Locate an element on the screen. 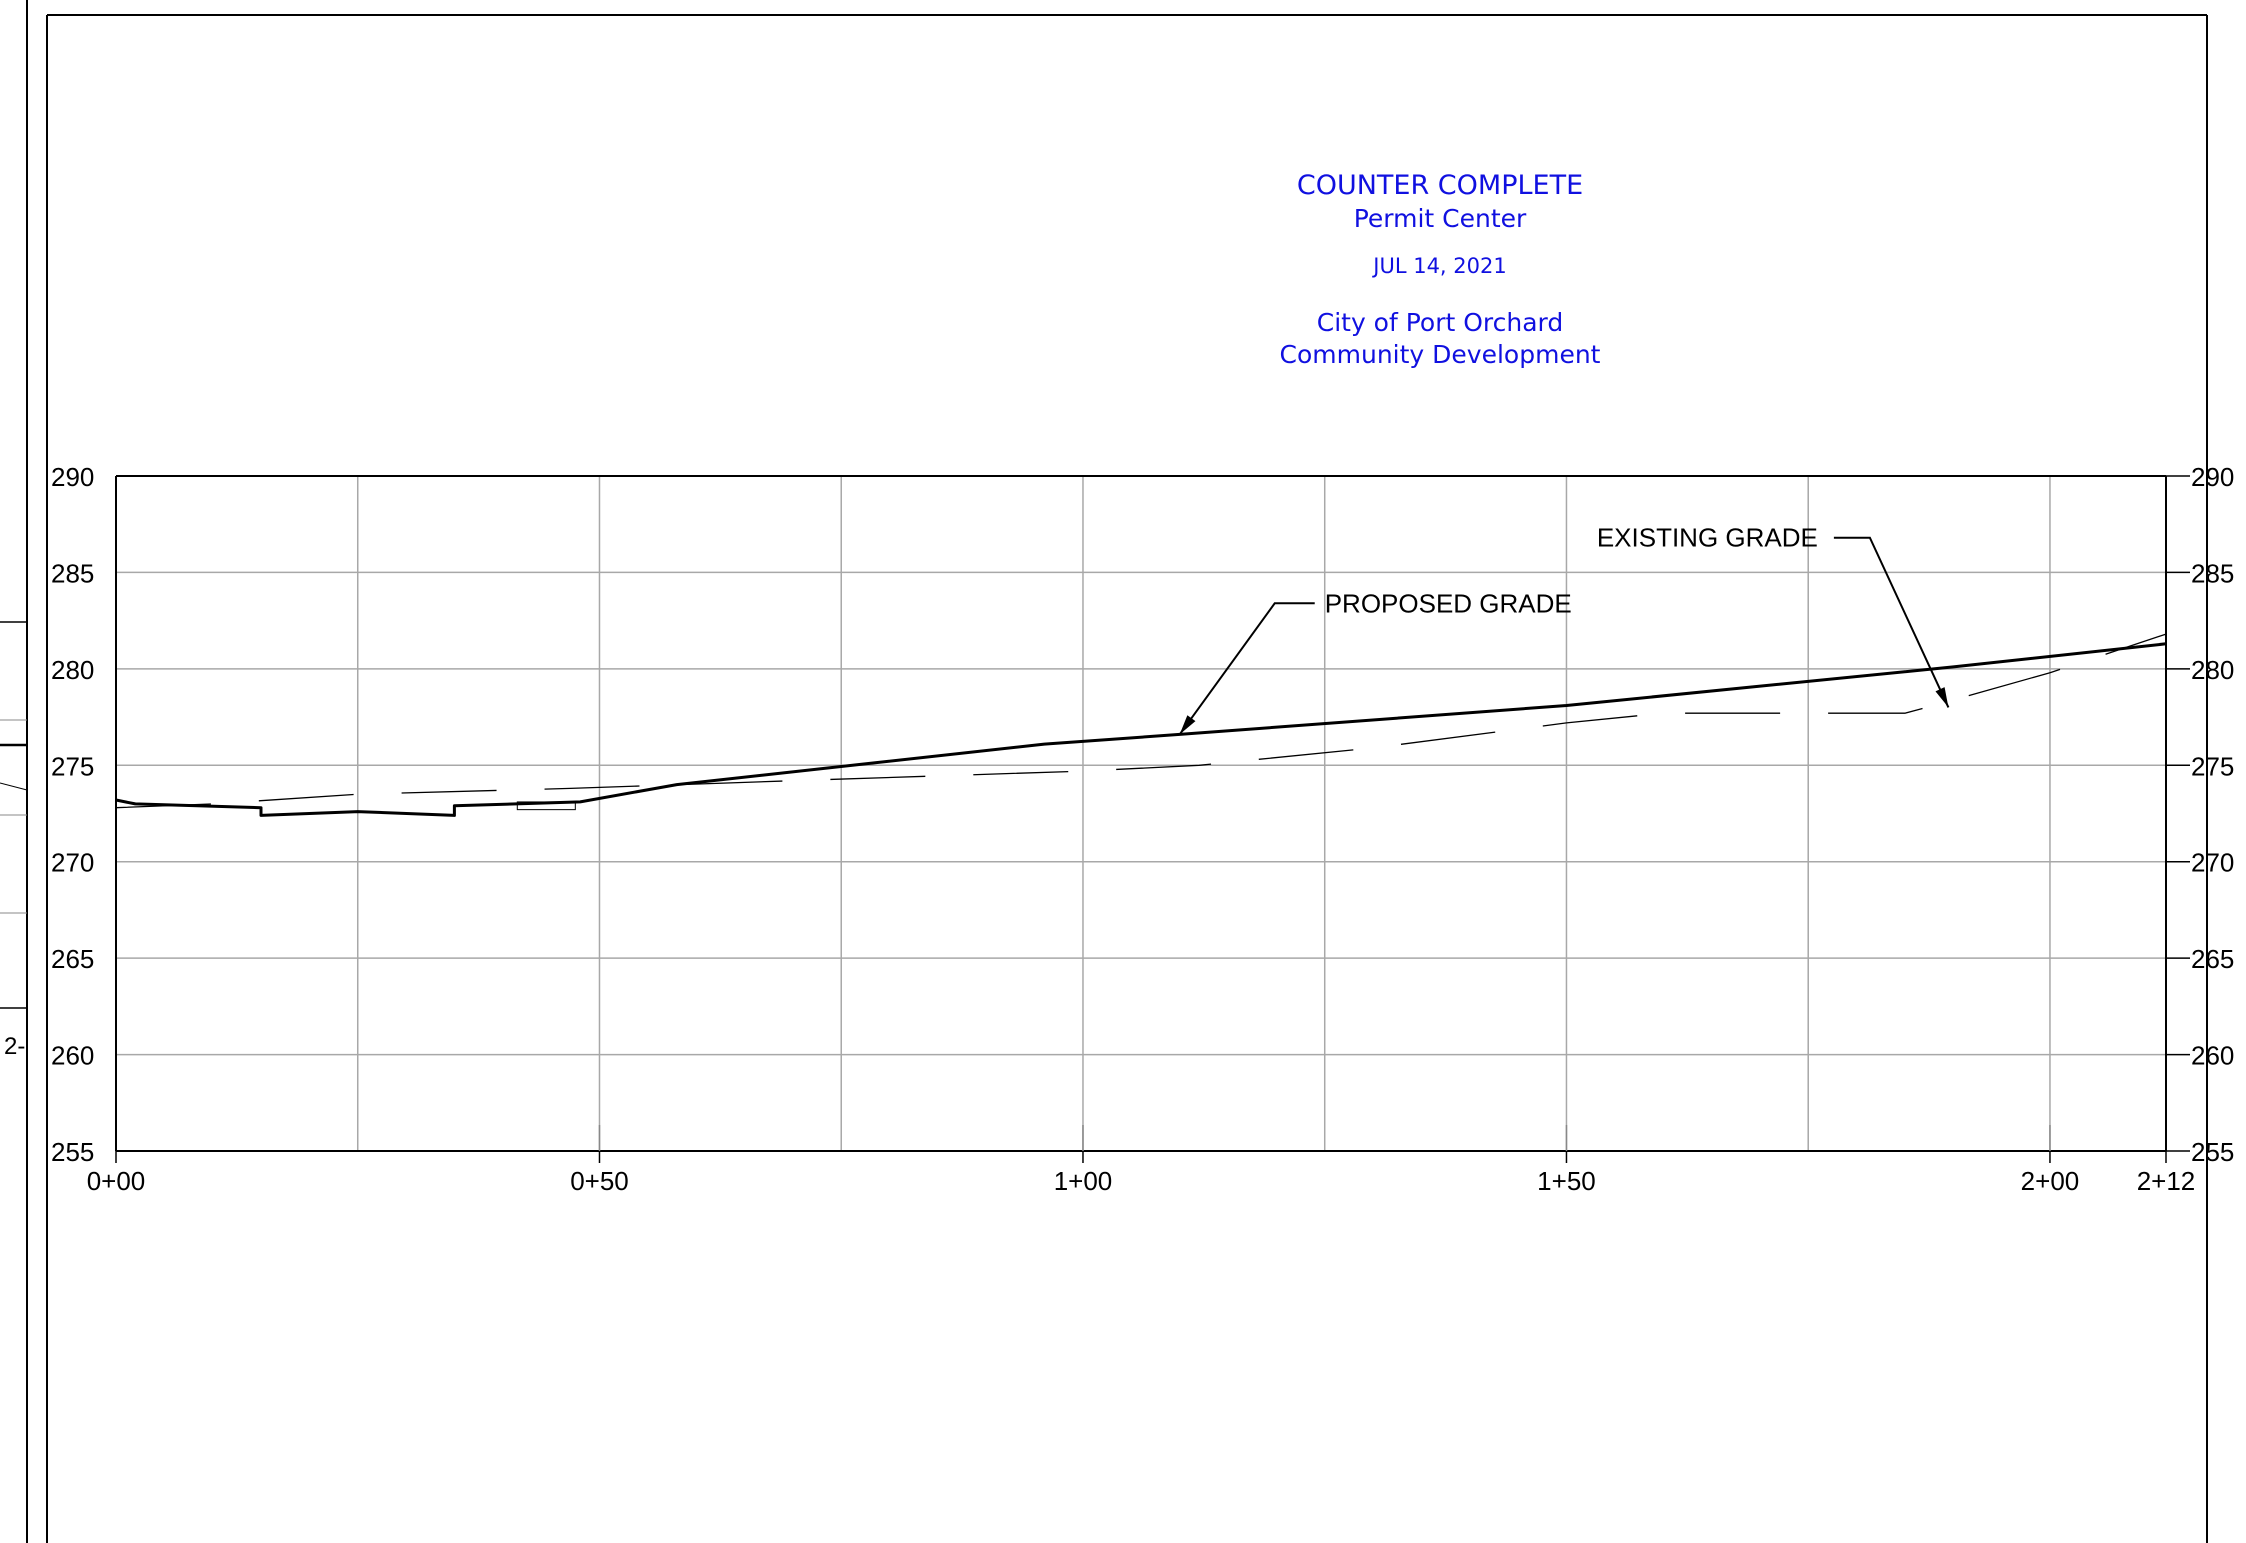  y-tick-label-left: 265 is located at coordinates (72, 959).